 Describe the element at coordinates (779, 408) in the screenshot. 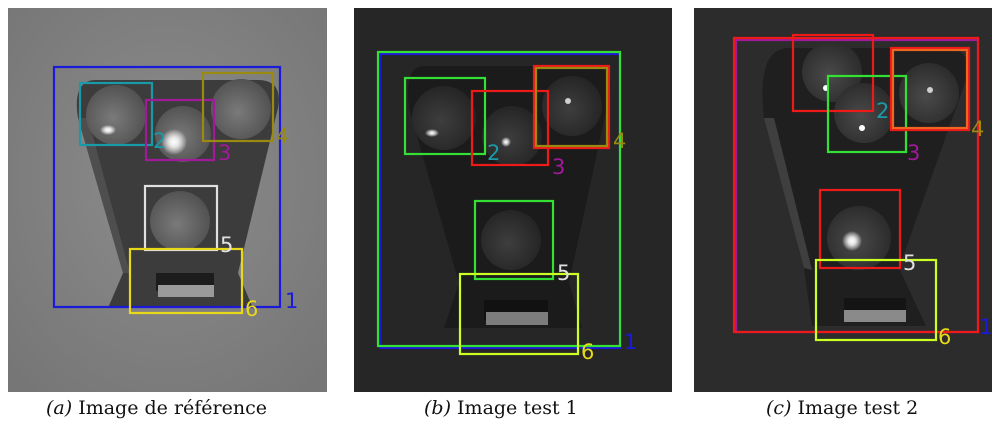

I see `caption-letter: (c)` at that location.